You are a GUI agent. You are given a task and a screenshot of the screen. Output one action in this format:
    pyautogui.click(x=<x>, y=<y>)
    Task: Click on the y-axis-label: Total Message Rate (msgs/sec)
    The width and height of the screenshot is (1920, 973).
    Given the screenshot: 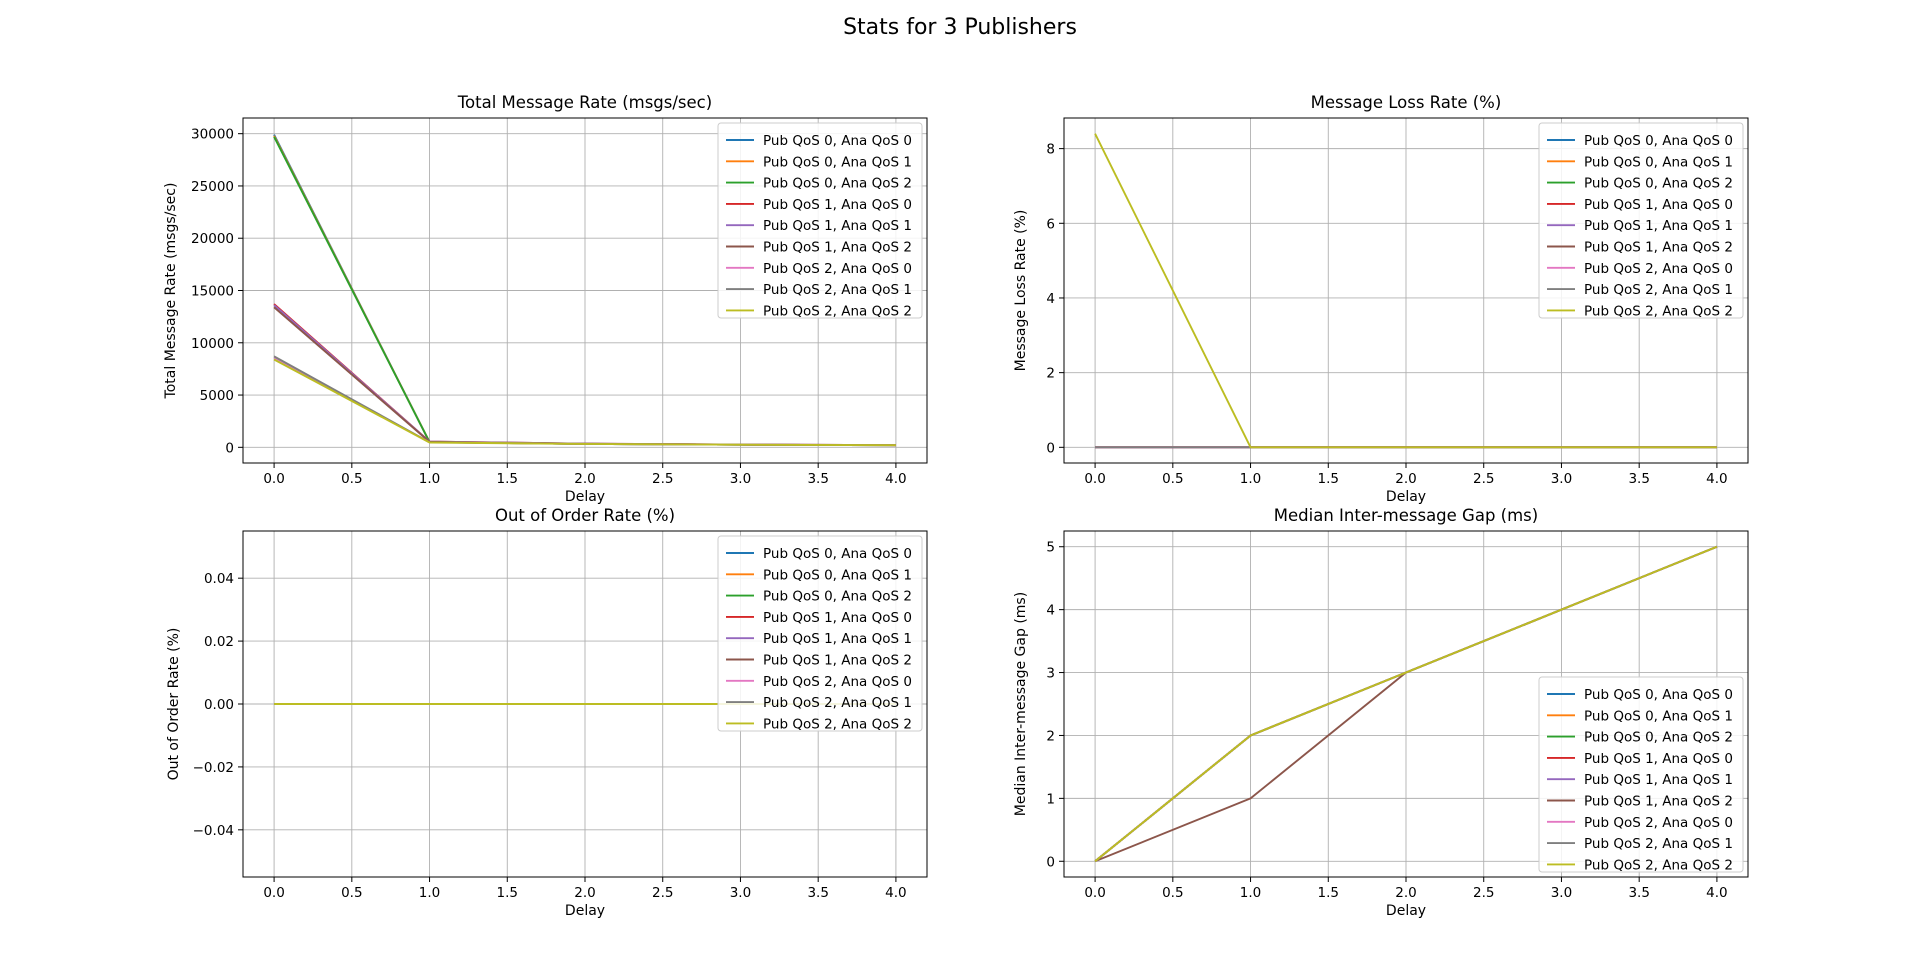 What is the action you would take?
    pyautogui.click(x=171, y=291)
    